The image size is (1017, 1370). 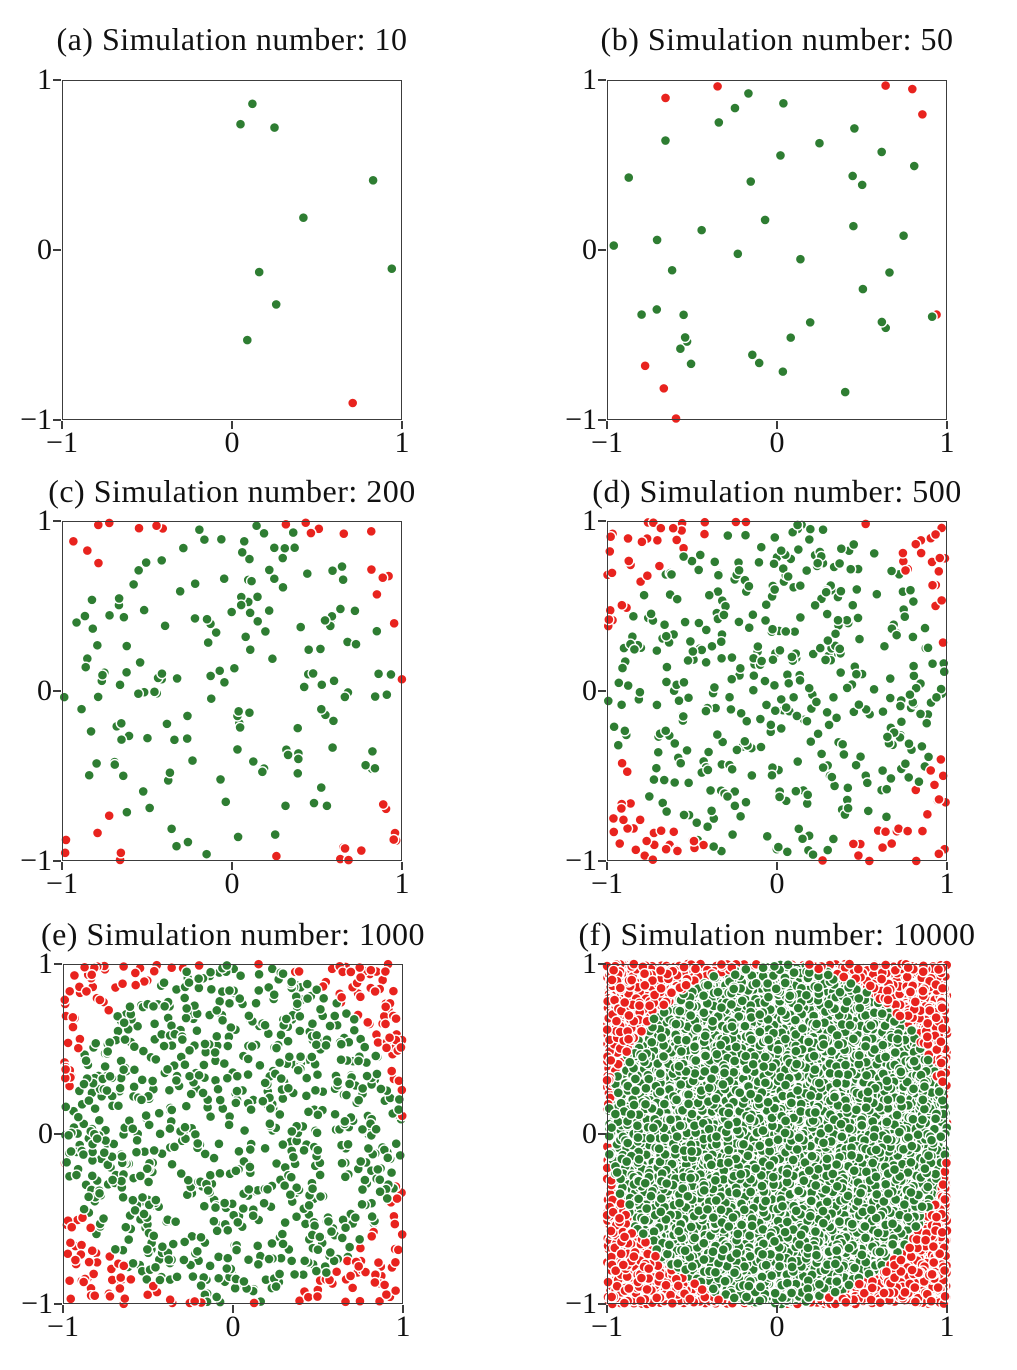 What do you see at coordinates (232, 491) in the screenshot?
I see `panel-c-title: (c) Simulation number: 200` at bounding box center [232, 491].